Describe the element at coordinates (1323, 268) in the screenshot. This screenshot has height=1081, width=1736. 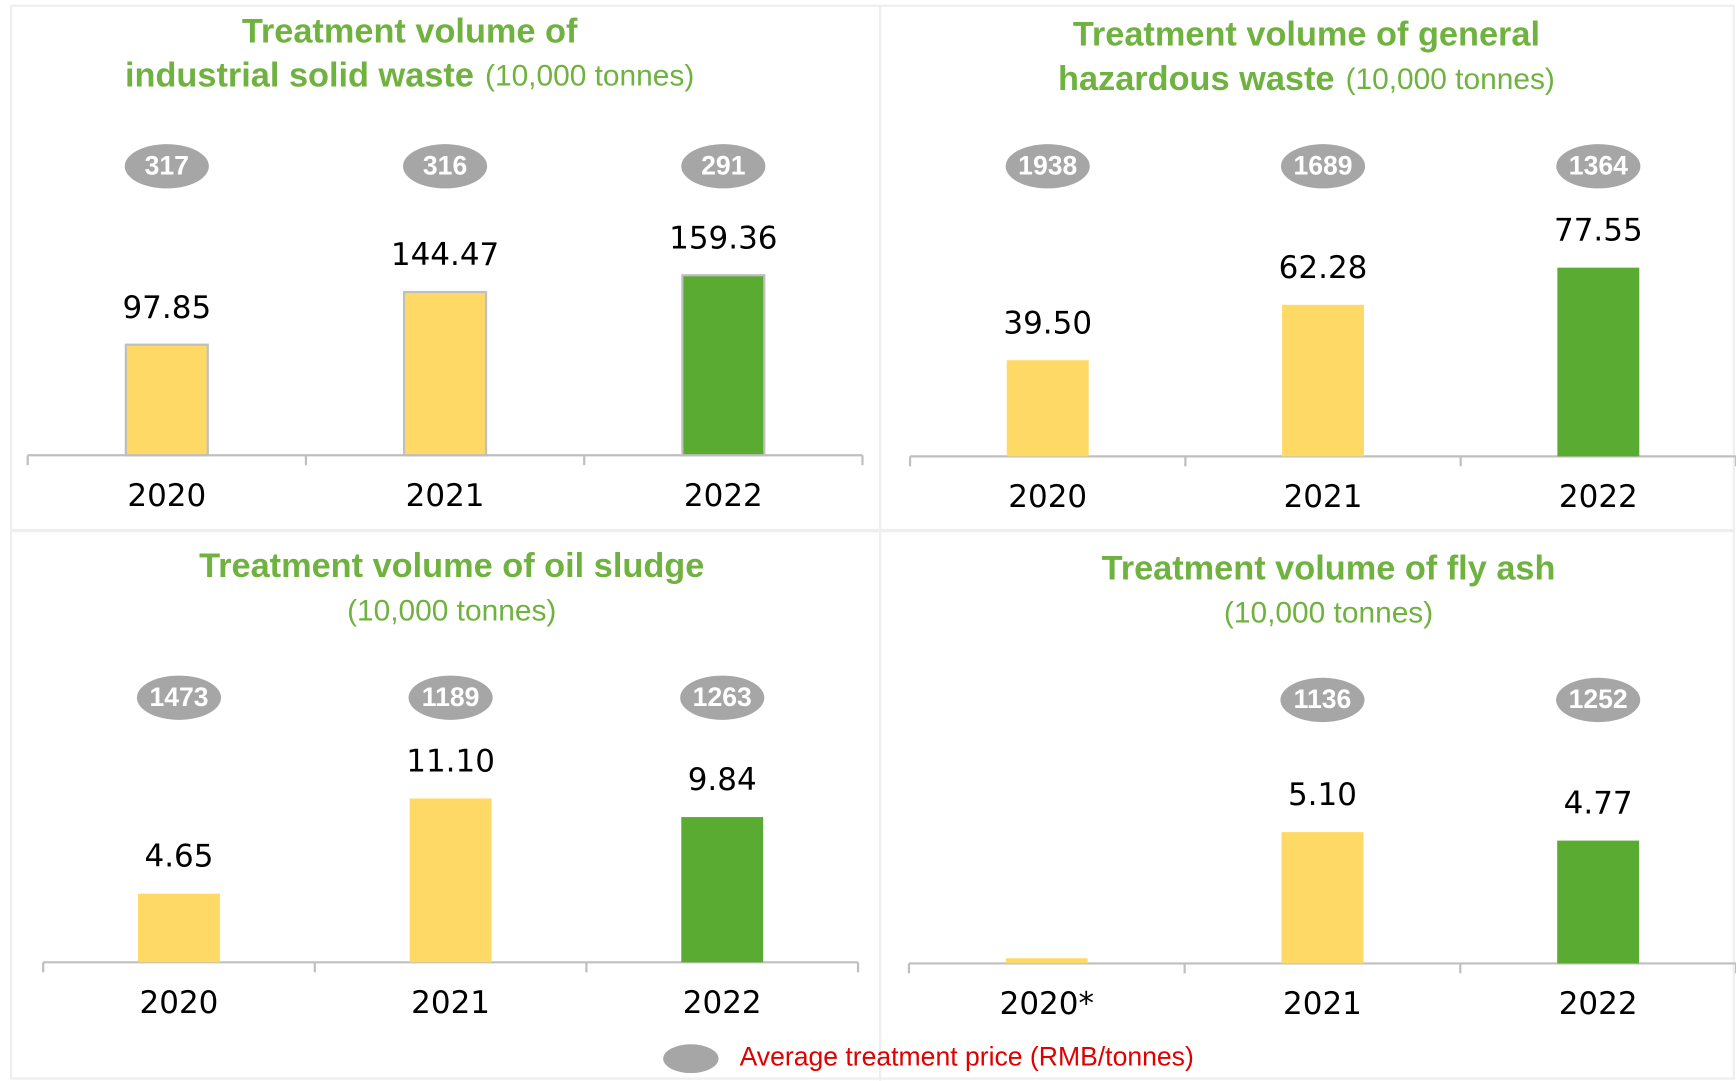
I see `data-label: 62.28` at that location.